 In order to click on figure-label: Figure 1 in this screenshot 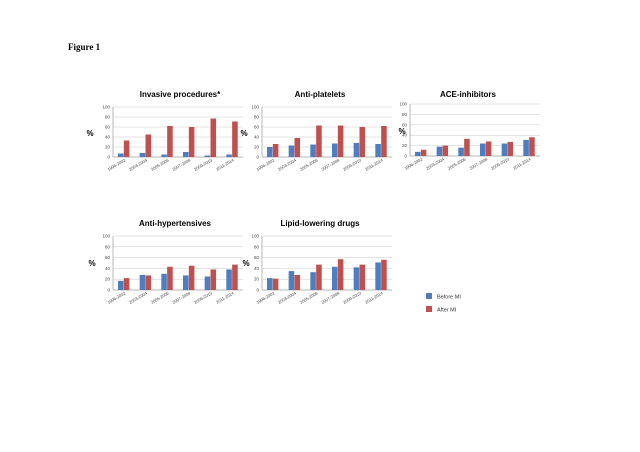, I will do `click(84, 47)`.